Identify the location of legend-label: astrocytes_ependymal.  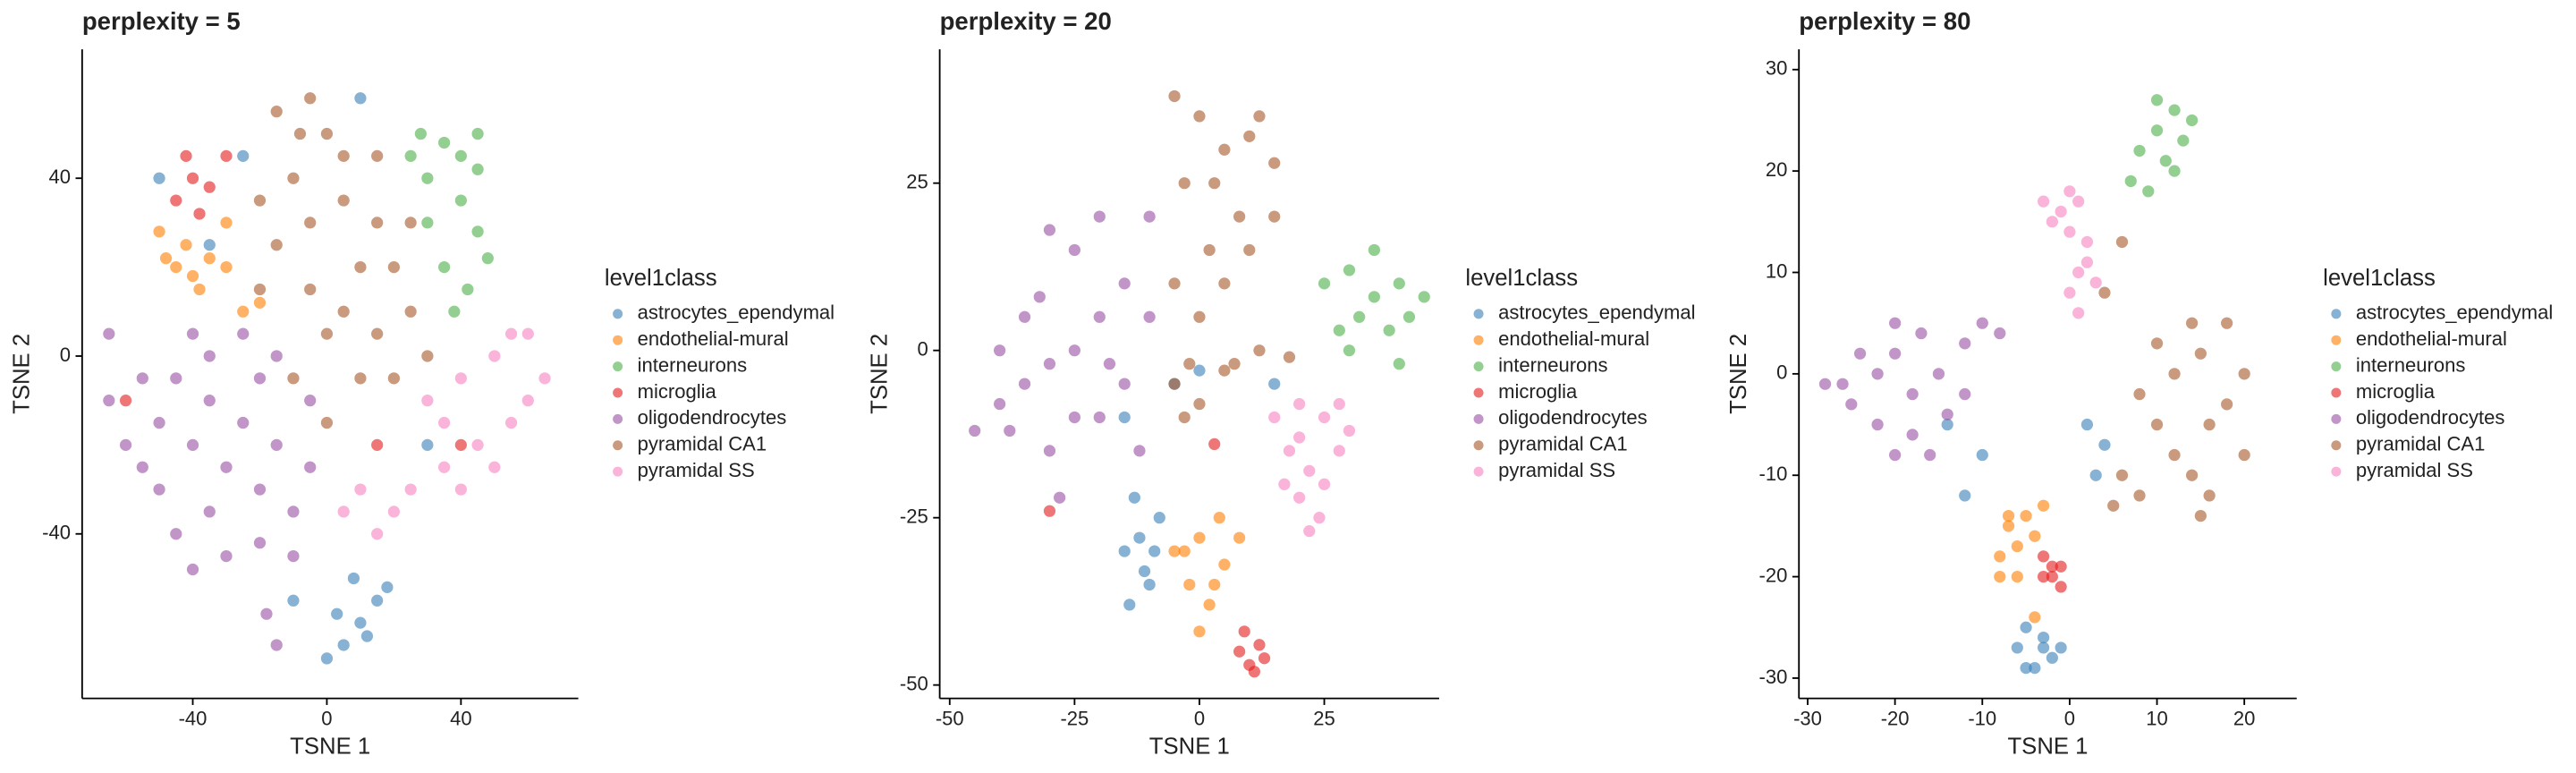
(736, 313).